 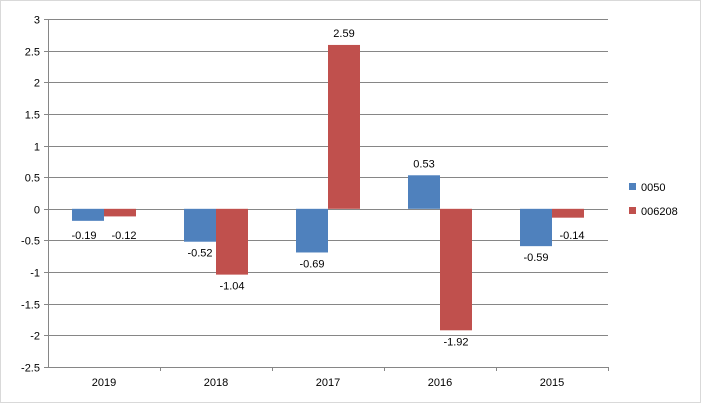 What do you see at coordinates (535, 258) in the screenshot?
I see `data-label: -0.59` at bounding box center [535, 258].